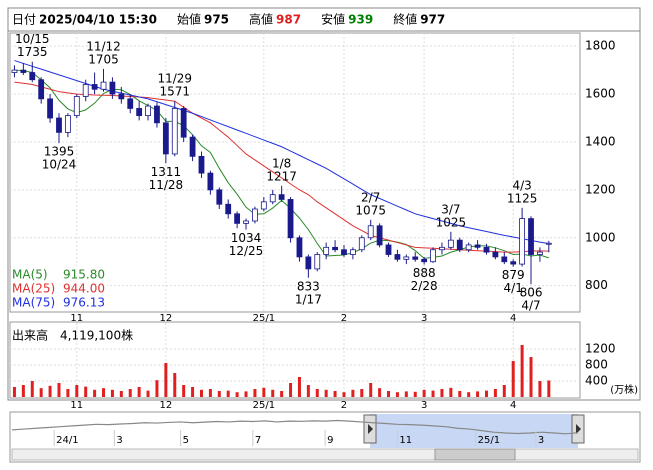 This screenshot has width=653, height=470. What do you see at coordinates (475, 454) in the screenshot?
I see `scroll-thumb` at bounding box center [475, 454].